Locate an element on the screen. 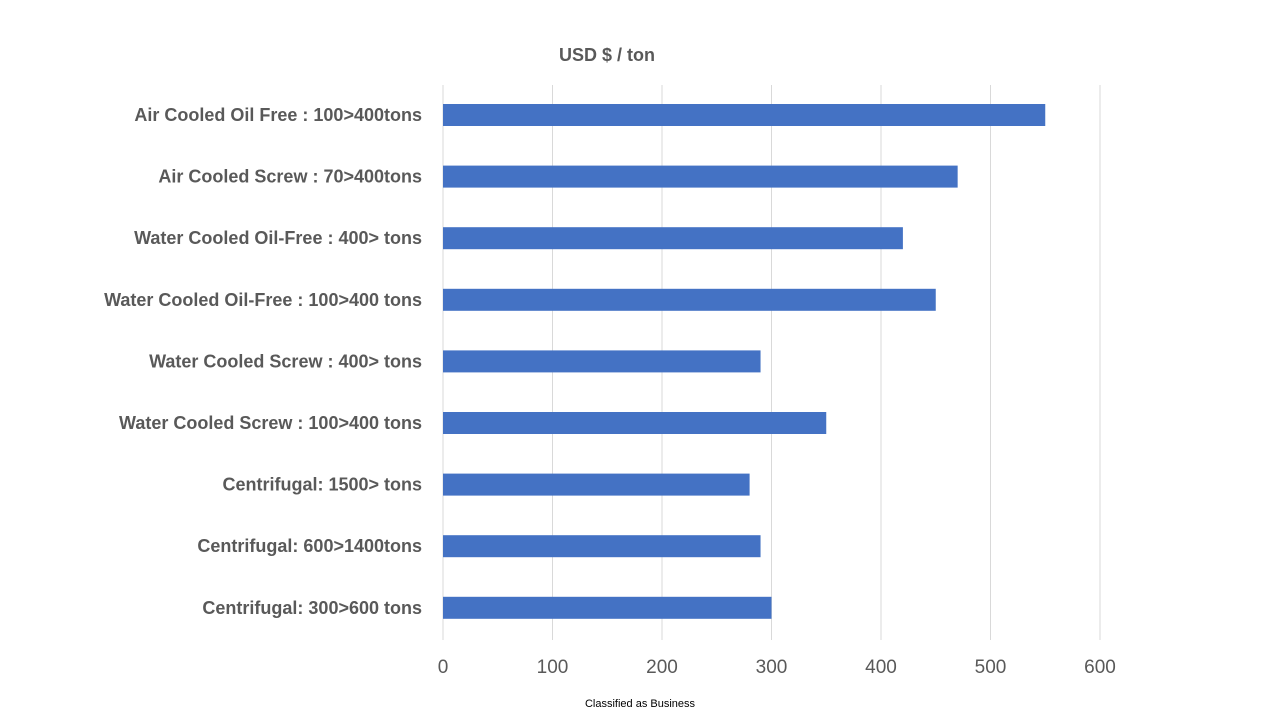 This screenshot has height=720, width=1280. x-tick-label: 500 is located at coordinates (991, 667).